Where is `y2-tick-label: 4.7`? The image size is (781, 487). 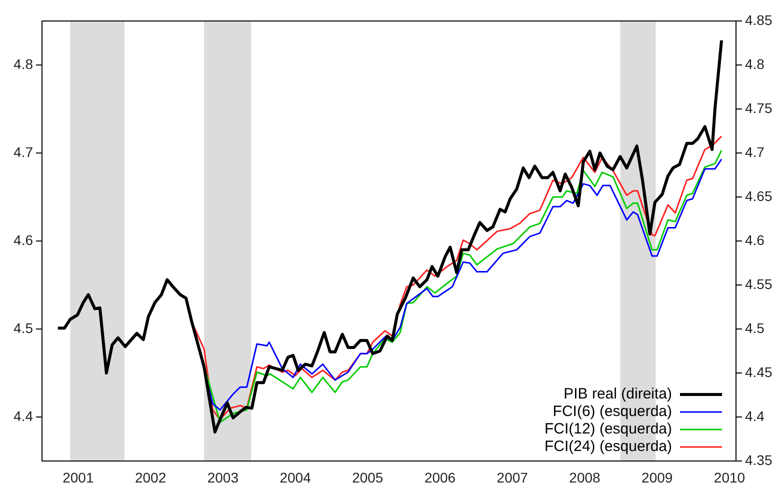 y2-tick-label: 4.7 is located at coordinates (755, 152).